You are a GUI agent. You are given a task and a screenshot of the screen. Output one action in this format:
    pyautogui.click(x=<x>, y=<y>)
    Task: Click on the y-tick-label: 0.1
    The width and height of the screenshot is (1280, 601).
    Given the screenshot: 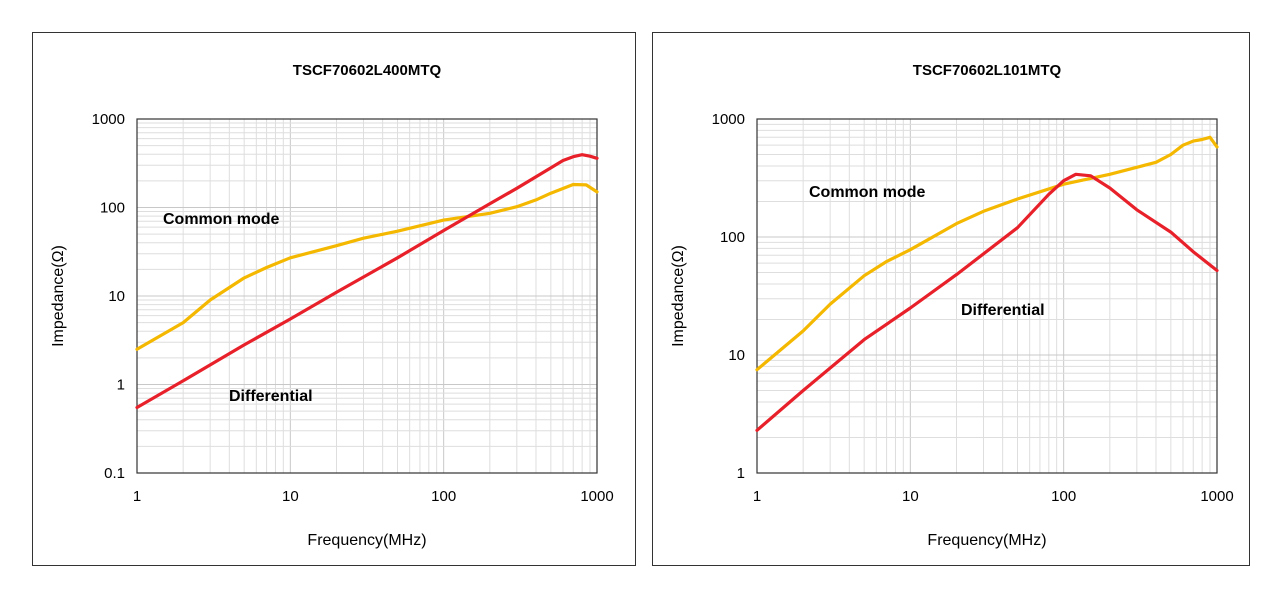 What is the action you would take?
    pyautogui.click(x=114, y=473)
    